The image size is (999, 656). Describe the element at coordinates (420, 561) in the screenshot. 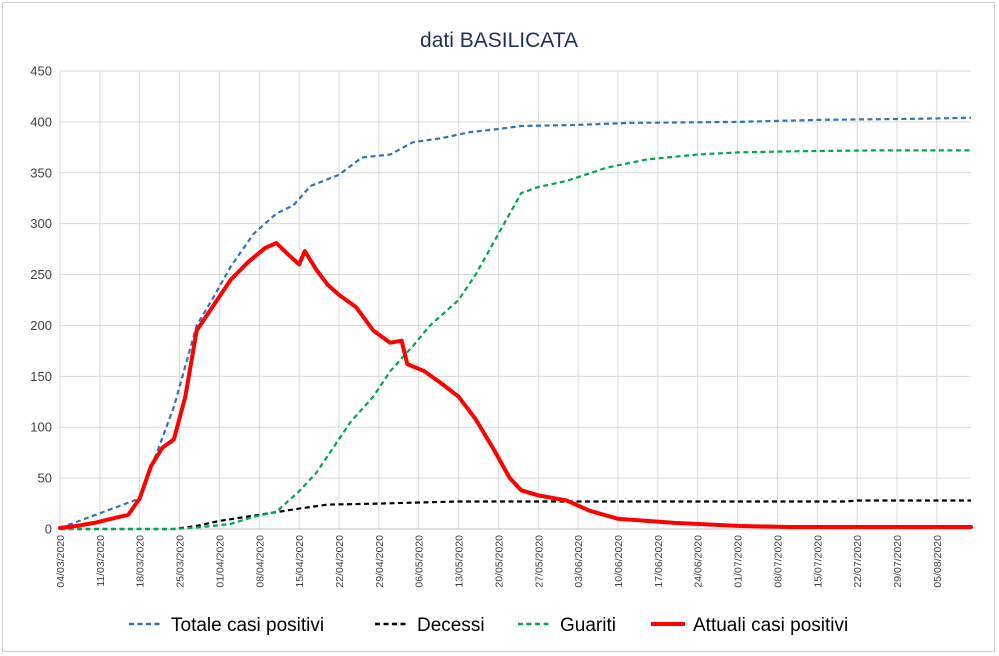

I see `x-tick-label: 06/05/2020` at that location.